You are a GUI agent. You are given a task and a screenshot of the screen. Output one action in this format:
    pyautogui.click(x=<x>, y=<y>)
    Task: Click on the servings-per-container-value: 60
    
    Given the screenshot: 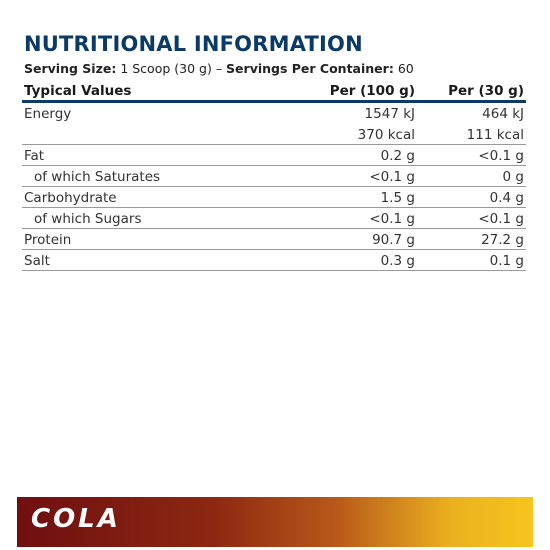 What is the action you would take?
    pyautogui.click(x=405, y=68)
    